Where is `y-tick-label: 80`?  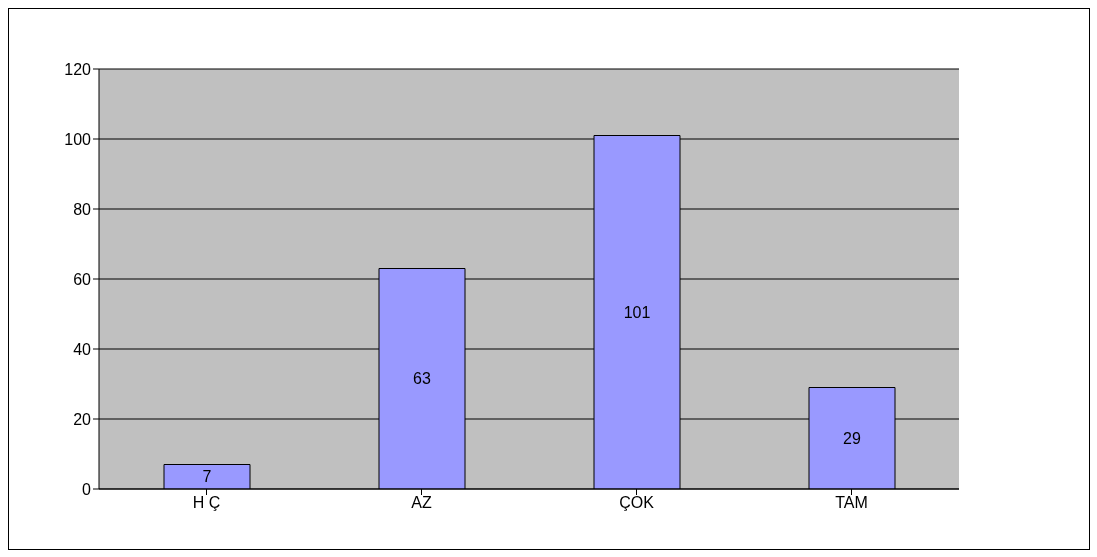
y-tick-label: 80 is located at coordinates (82, 209).